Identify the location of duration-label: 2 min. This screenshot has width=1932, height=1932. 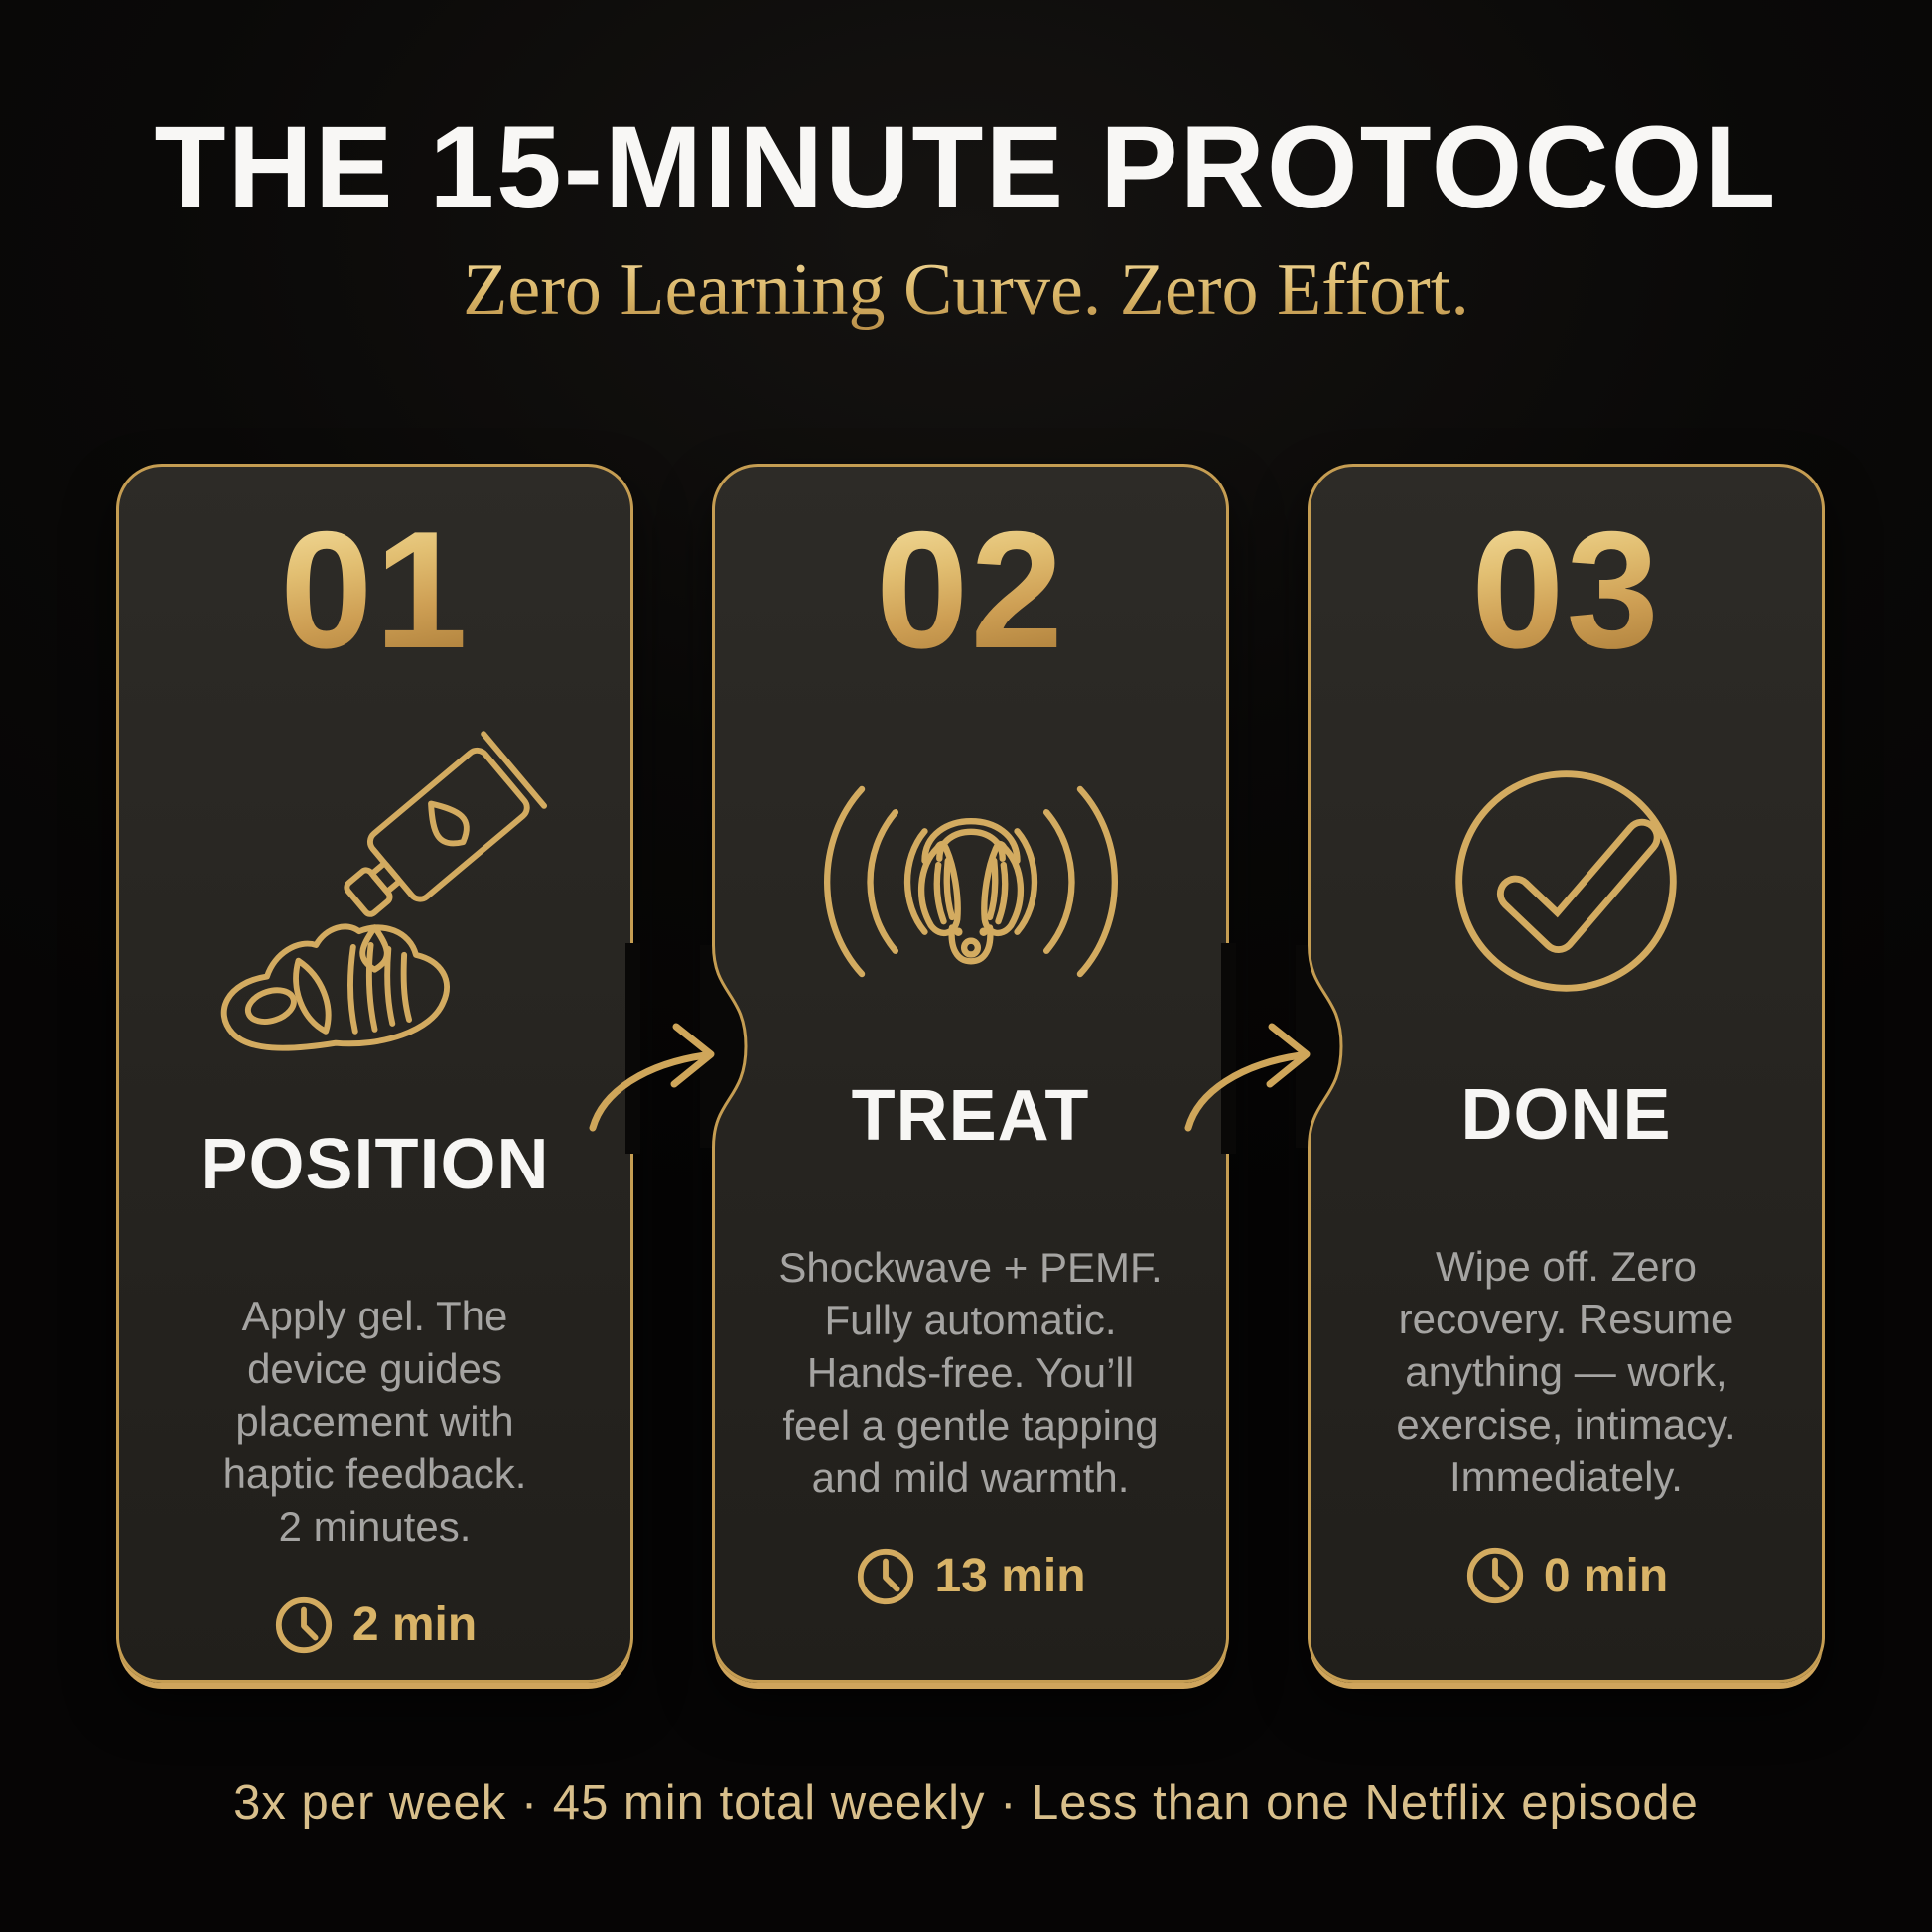
(415, 1625).